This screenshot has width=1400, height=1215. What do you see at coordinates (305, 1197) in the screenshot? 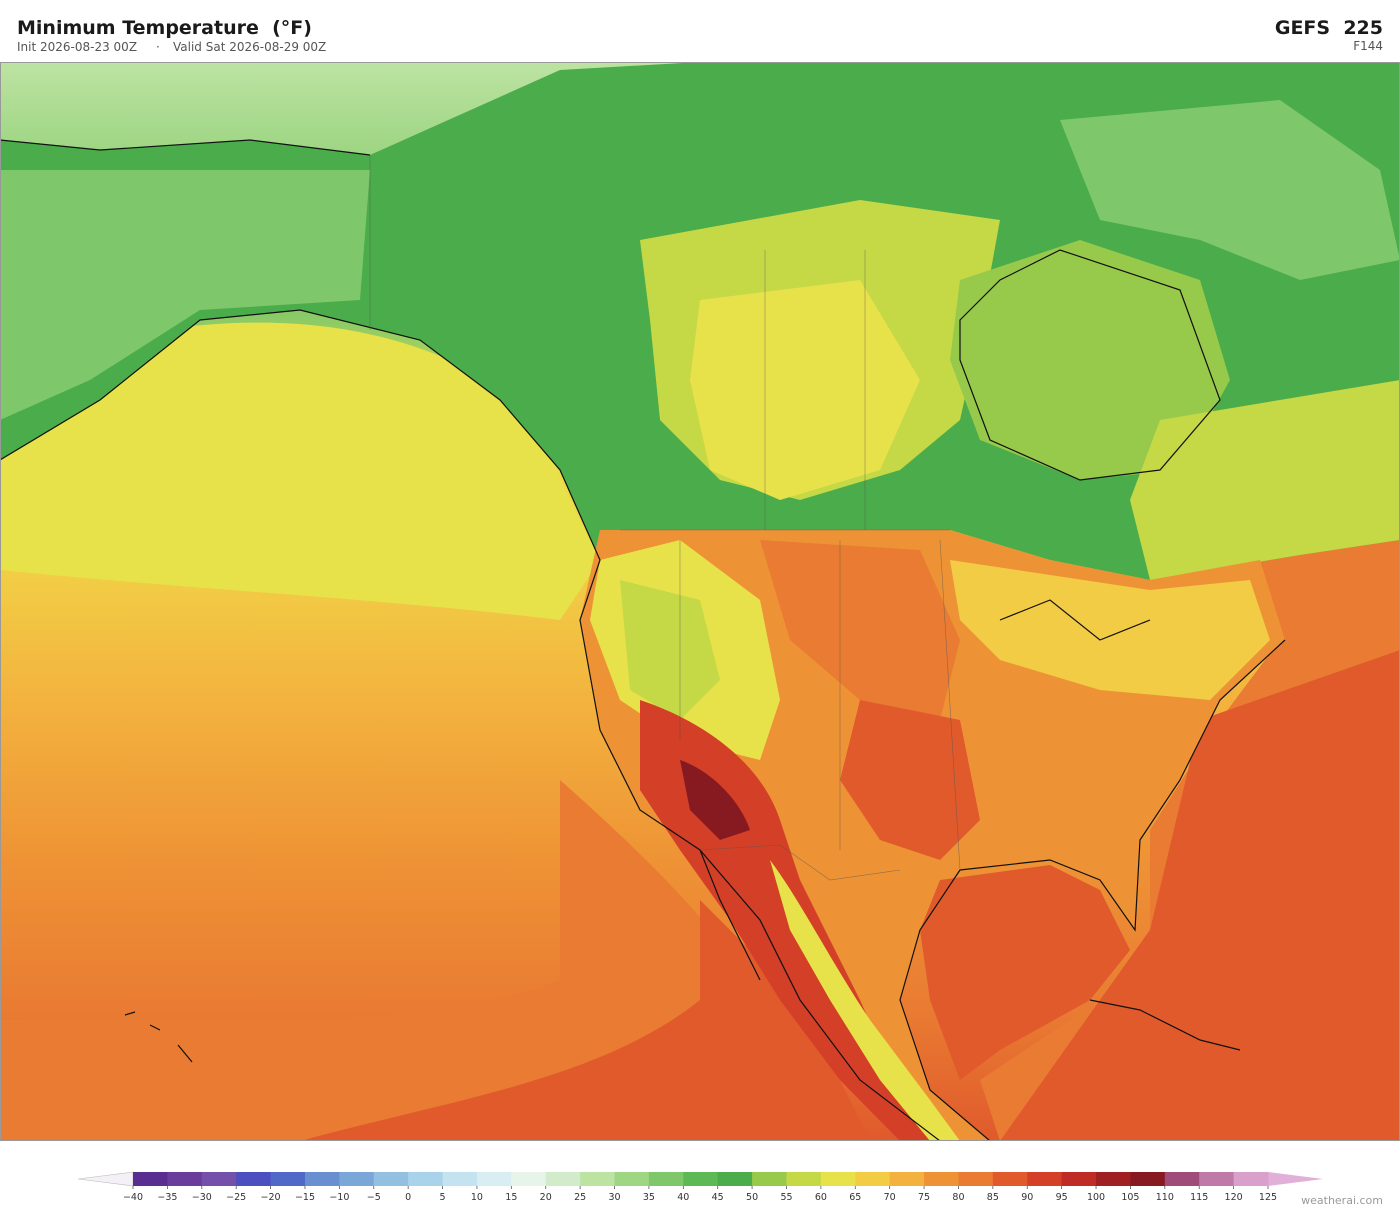
I see `colorbar-tick-label: −15` at bounding box center [305, 1197].